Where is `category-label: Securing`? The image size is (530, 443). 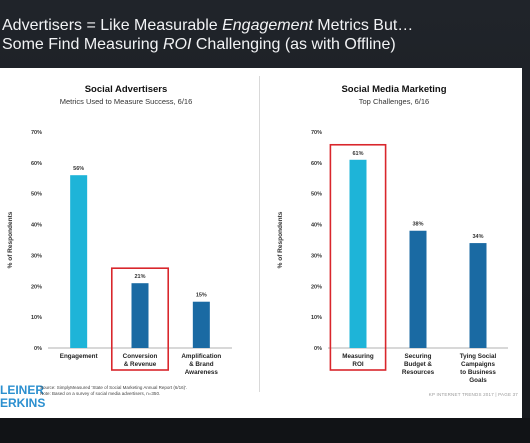
category-label: Securing is located at coordinates (418, 356).